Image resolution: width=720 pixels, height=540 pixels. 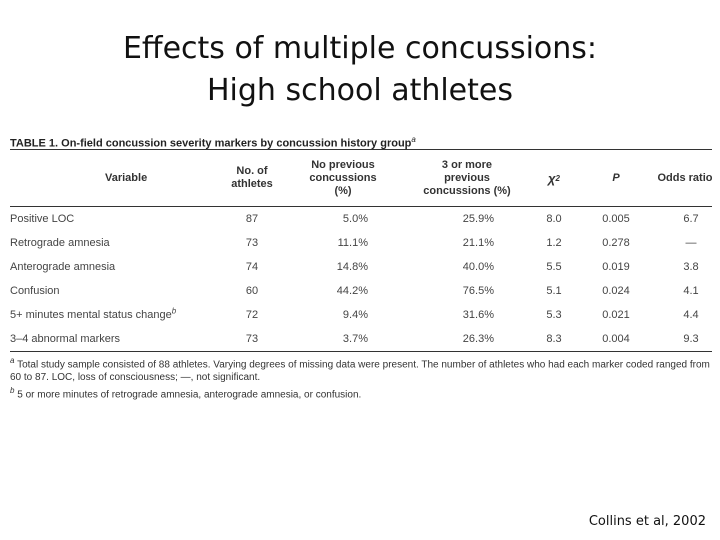 I want to click on cell-variable: Retrograde amnesia, so click(x=60, y=243).